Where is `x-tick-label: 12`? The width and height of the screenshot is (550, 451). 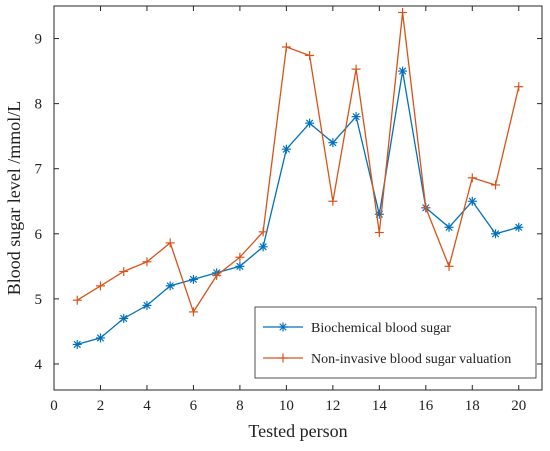 x-tick-label: 12 is located at coordinates (332, 406).